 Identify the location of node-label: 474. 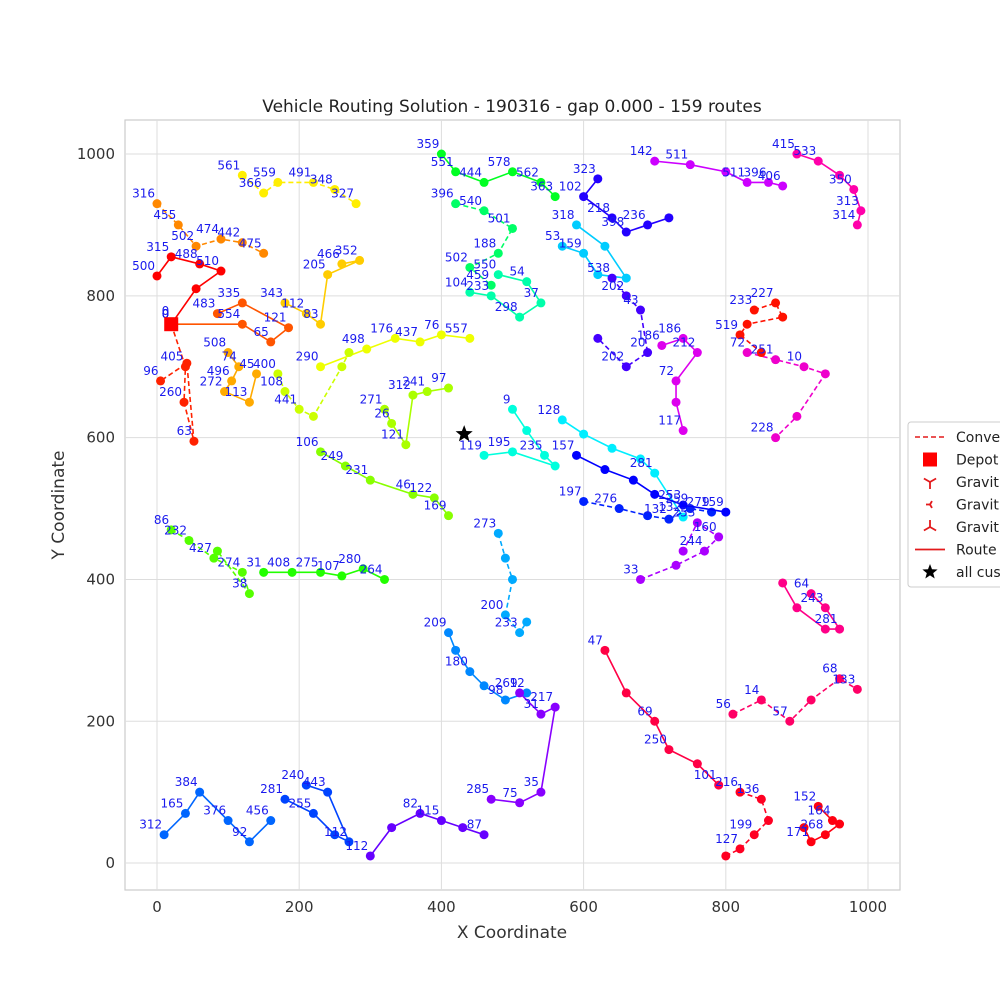
(207, 229).